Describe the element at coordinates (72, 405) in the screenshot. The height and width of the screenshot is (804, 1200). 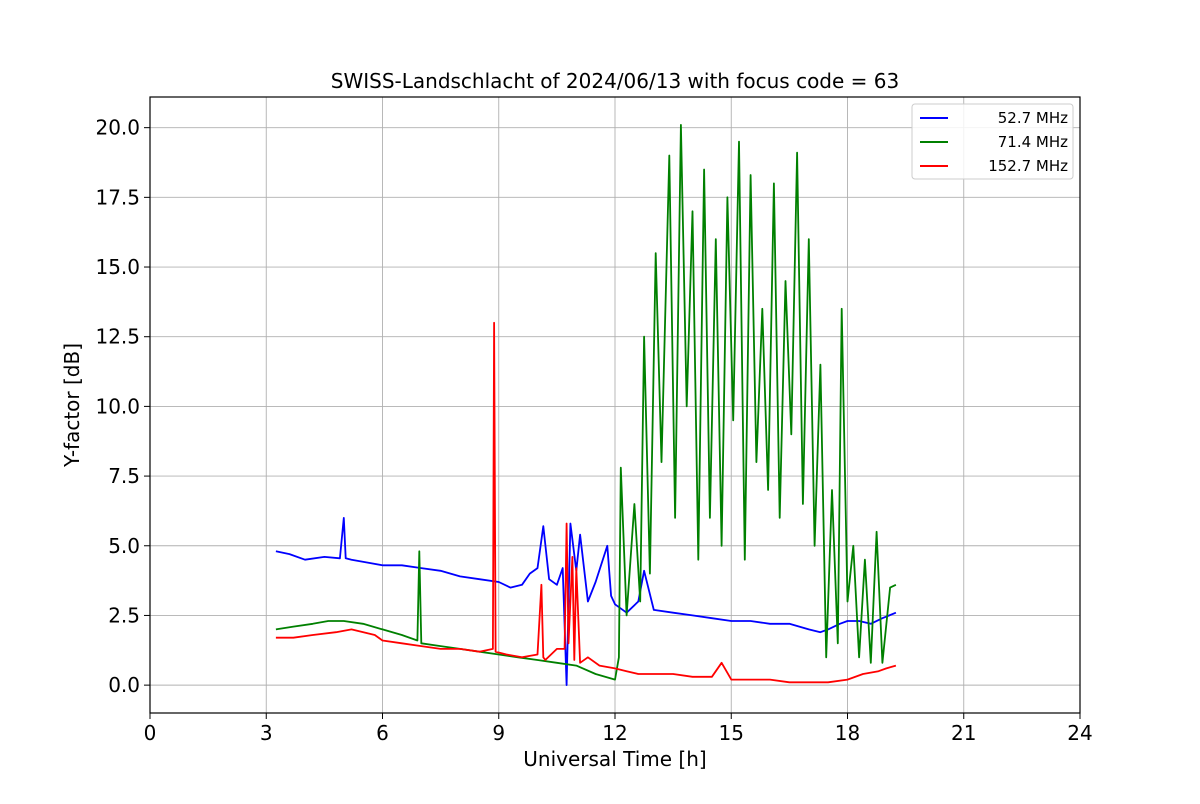
I see `y-axis-label: Y-factor [dB]` at that location.